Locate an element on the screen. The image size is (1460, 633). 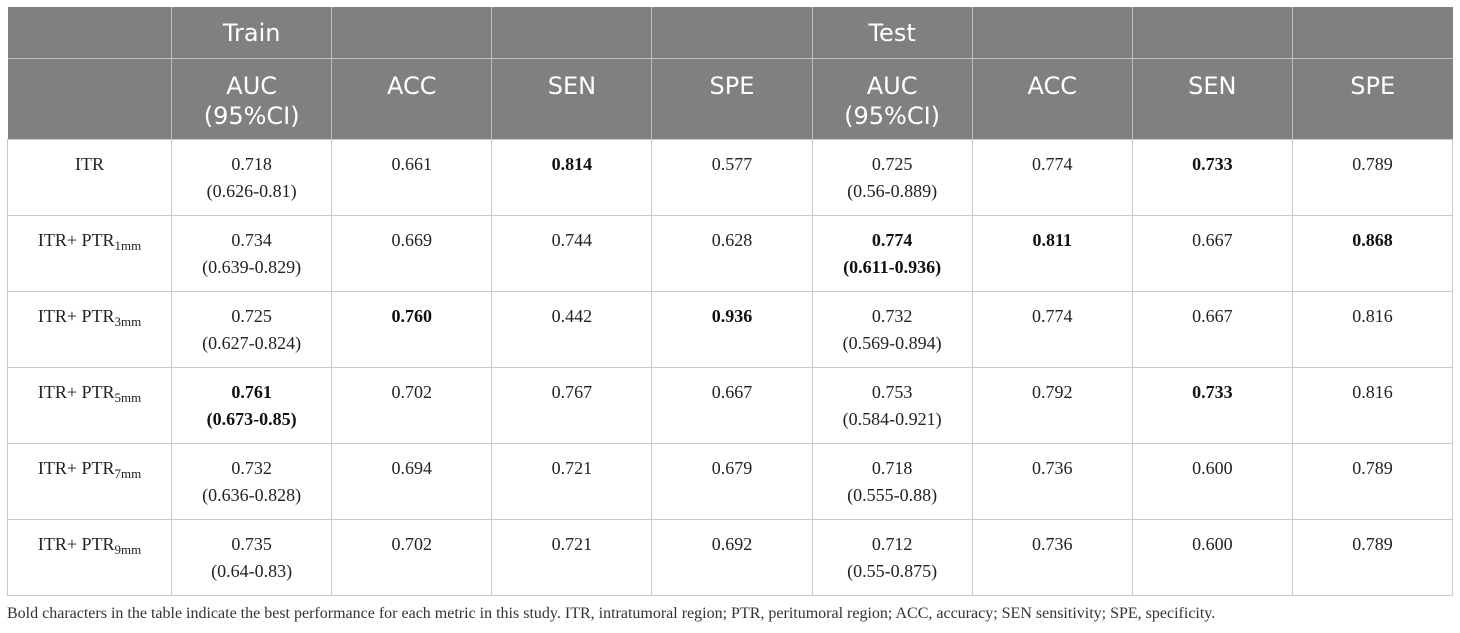
row-label-subscript: 5mm is located at coordinates (128, 397).